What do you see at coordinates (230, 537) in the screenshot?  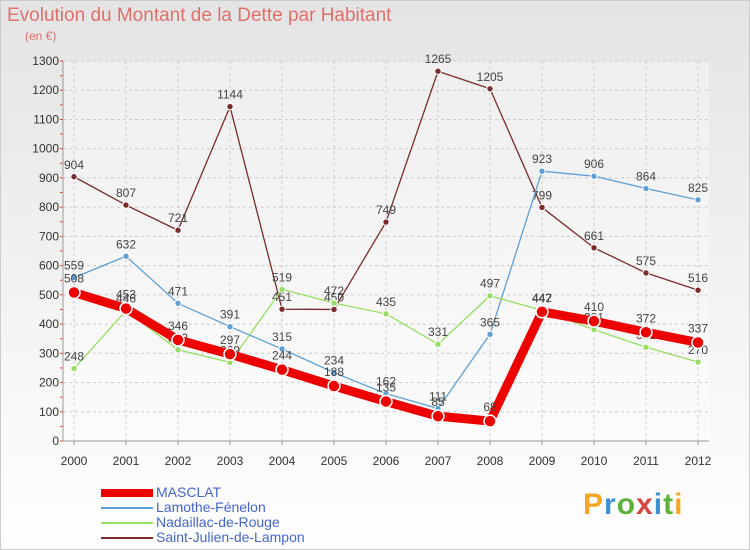 I see `legend-label: Saint-Julien-de-Lampon` at bounding box center [230, 537].